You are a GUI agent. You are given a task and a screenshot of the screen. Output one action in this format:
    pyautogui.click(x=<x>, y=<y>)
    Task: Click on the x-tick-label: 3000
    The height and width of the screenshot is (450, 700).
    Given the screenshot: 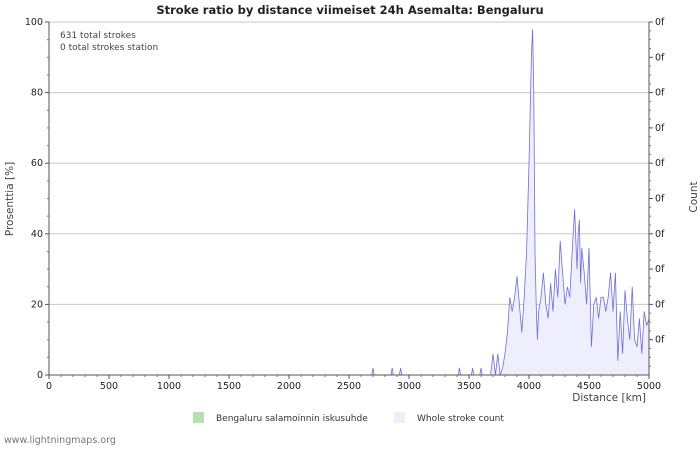 What is the action you would take?
    pyautogui.click(x=409, y=386)
    